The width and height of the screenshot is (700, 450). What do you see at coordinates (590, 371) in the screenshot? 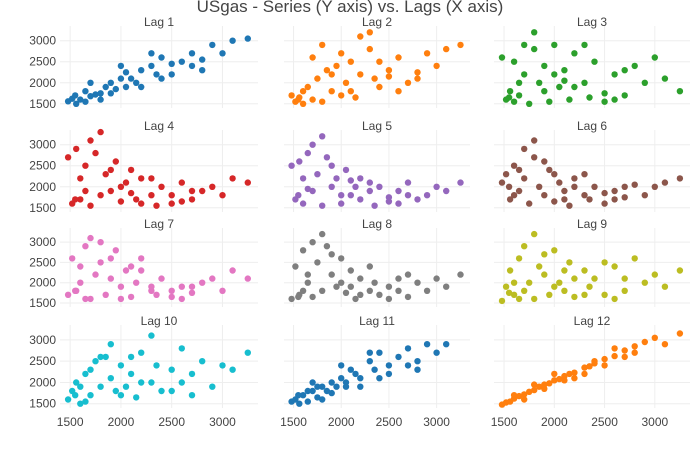
I see `panel-lag-12: Lag 12 1500 2000 2500 3000` at bounding box center [590, 371].